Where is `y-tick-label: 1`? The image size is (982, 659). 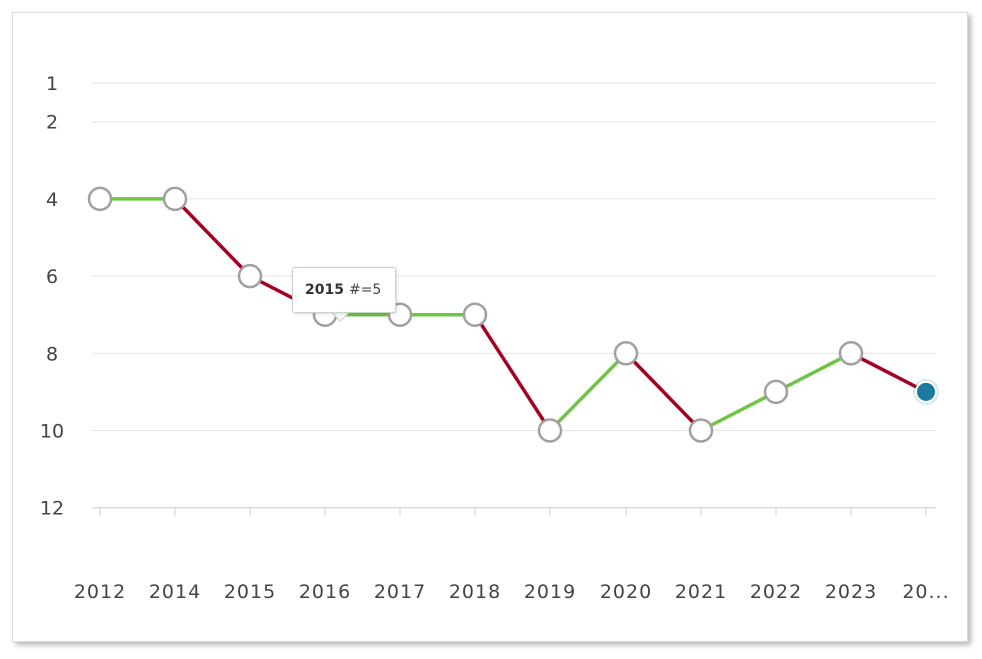 y-tick-label: 1 is located at coordinates (52, 84).